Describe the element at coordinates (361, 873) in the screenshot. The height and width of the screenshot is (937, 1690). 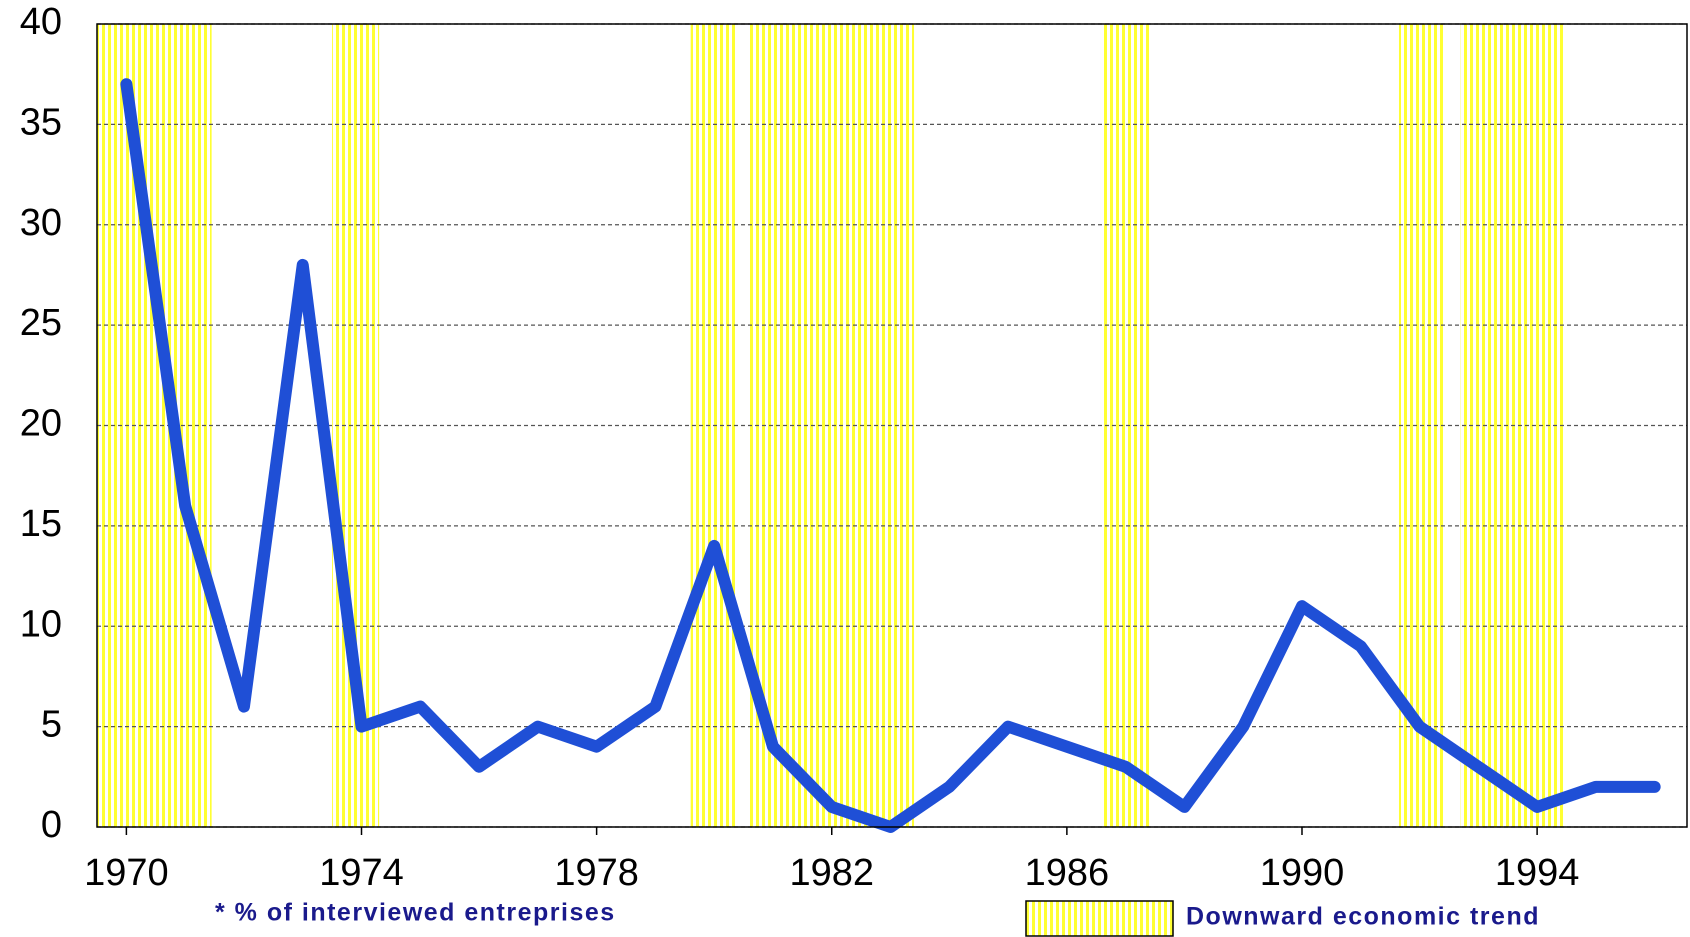
I see `x-tick-label: 1974` at that location.